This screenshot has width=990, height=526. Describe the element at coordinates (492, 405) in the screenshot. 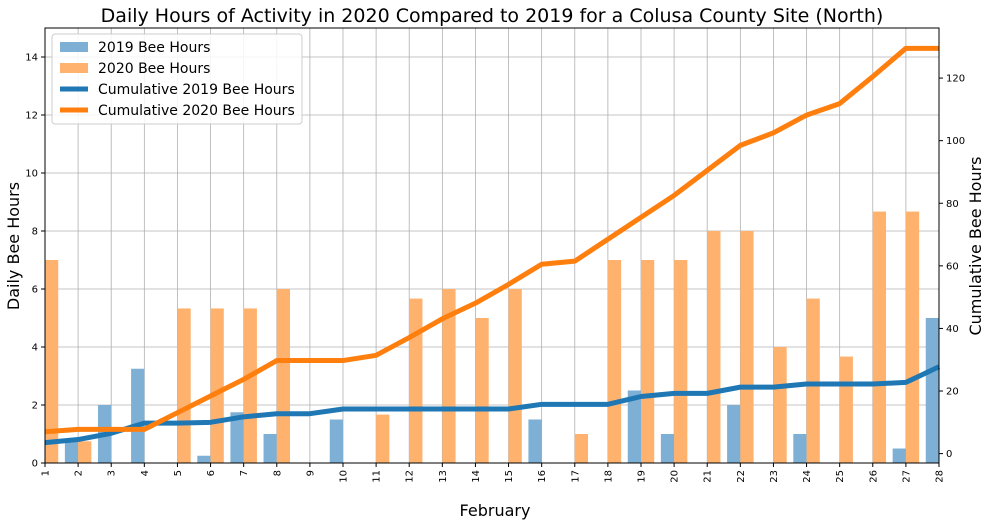

I see `cumulative-2019-line` at that location.